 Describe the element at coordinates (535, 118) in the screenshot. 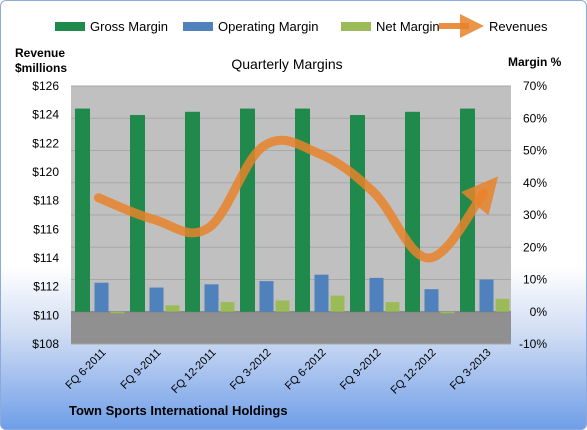

I see `right-tick-label: 60%` at that location.